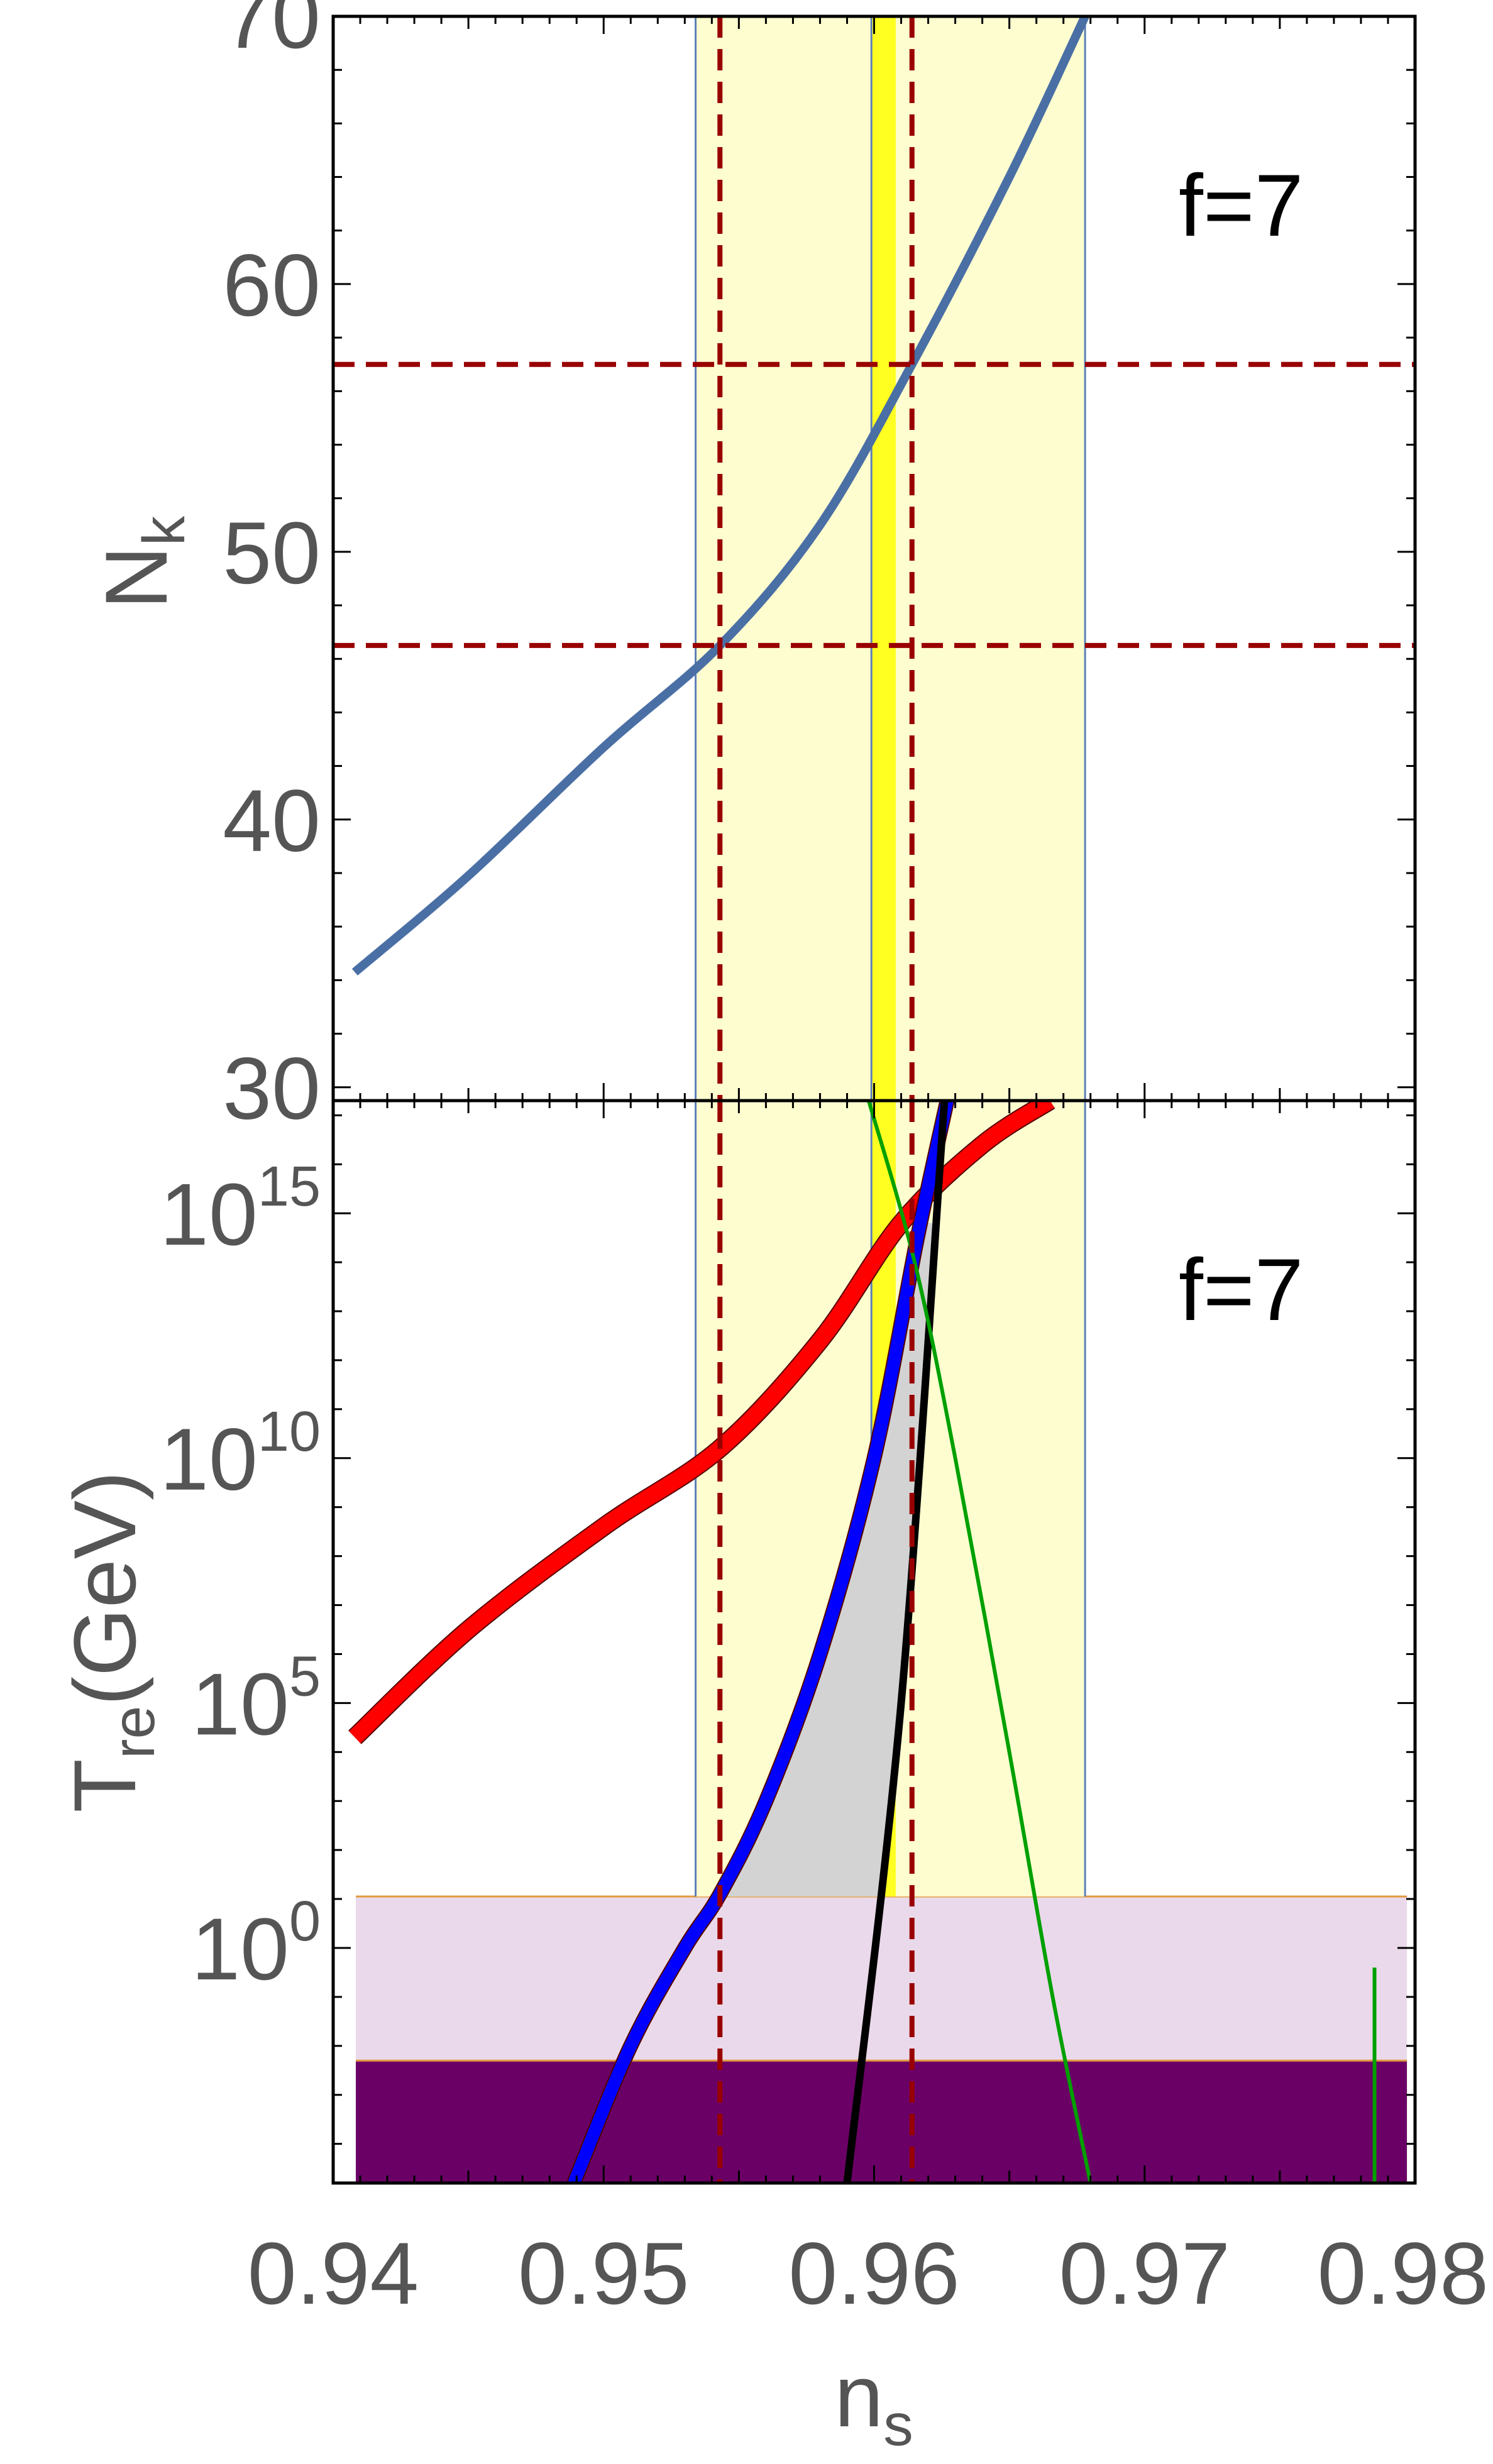 Image resolution: width=1493 pixels, height=2464 pixels. I want to click on top-y-label-sub: k, so click(164, 530).